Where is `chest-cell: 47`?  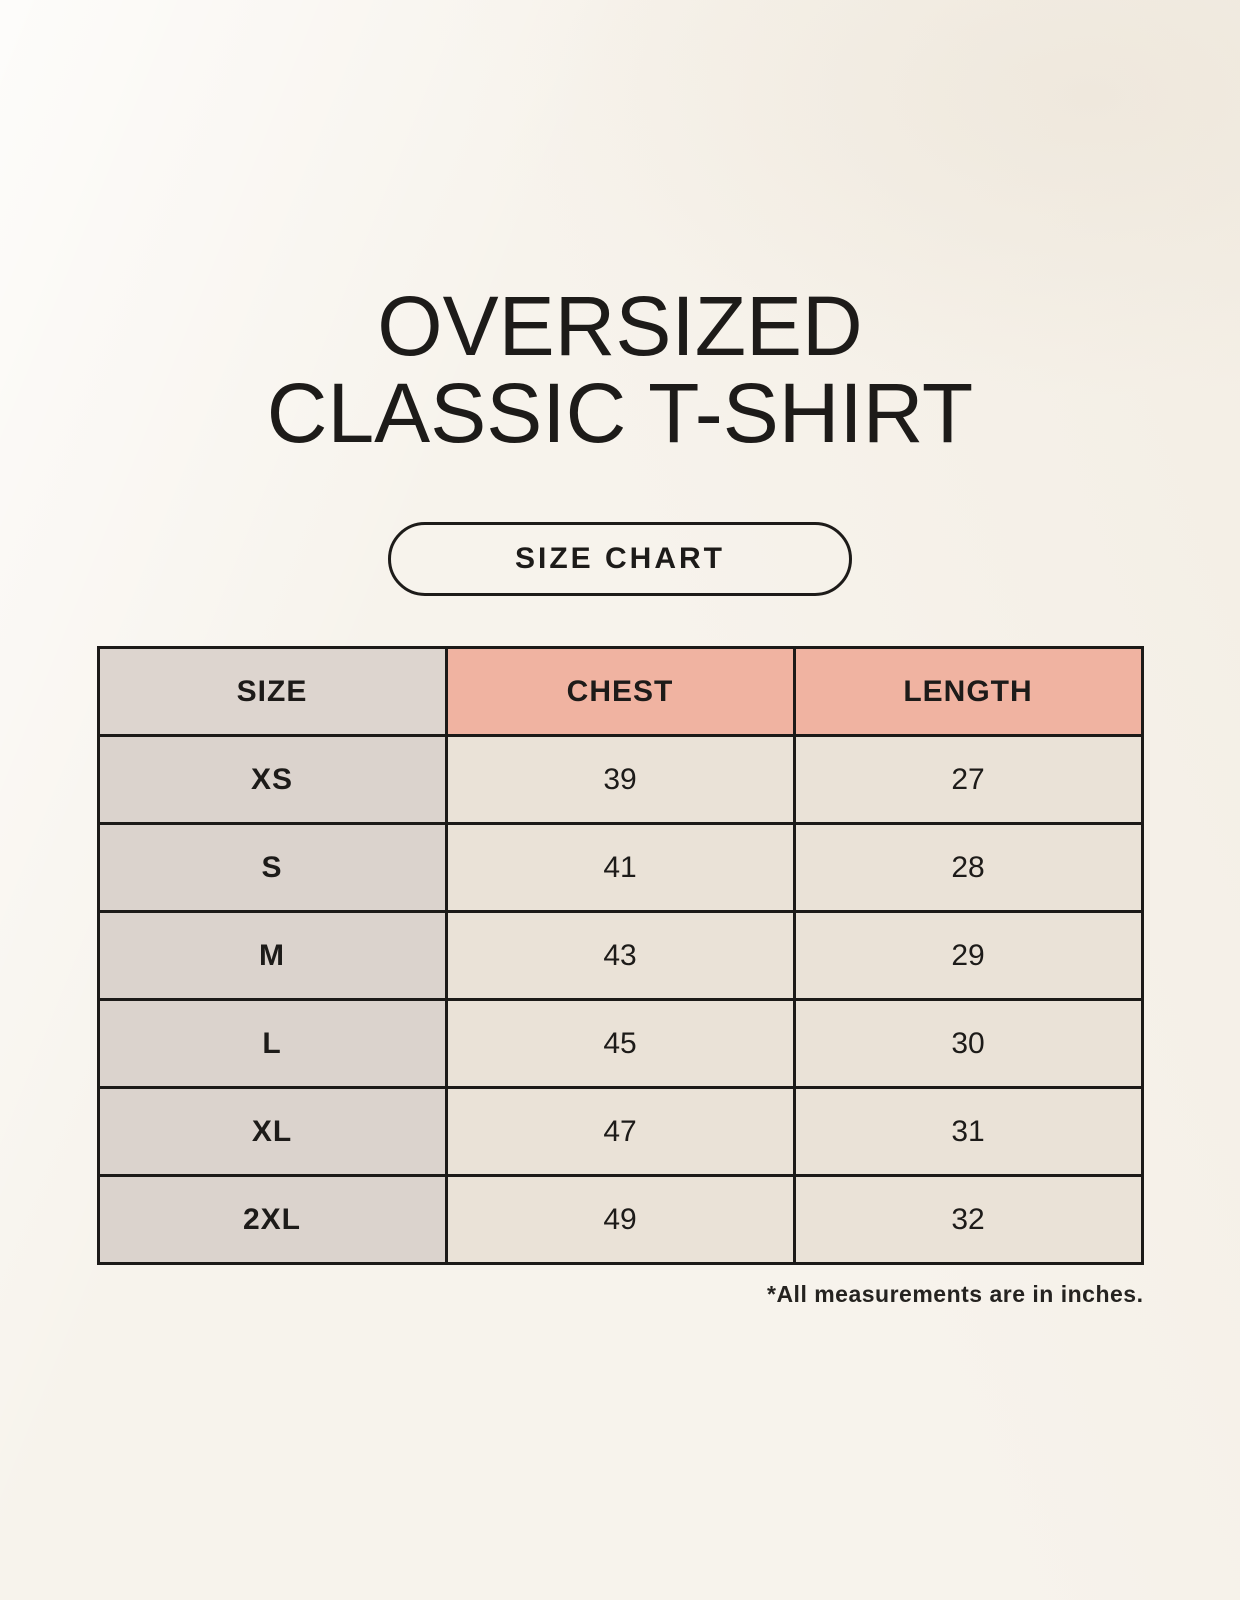
chest-cell: 47 is located at coordinates (620, 1132).